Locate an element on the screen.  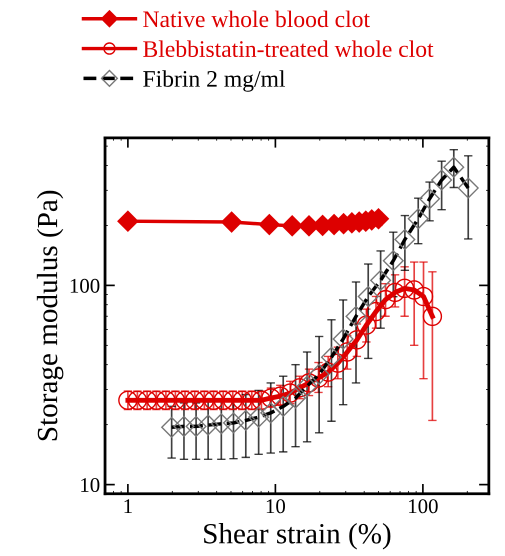
x-tick-label: 10 is located at coordinates (276, 506).